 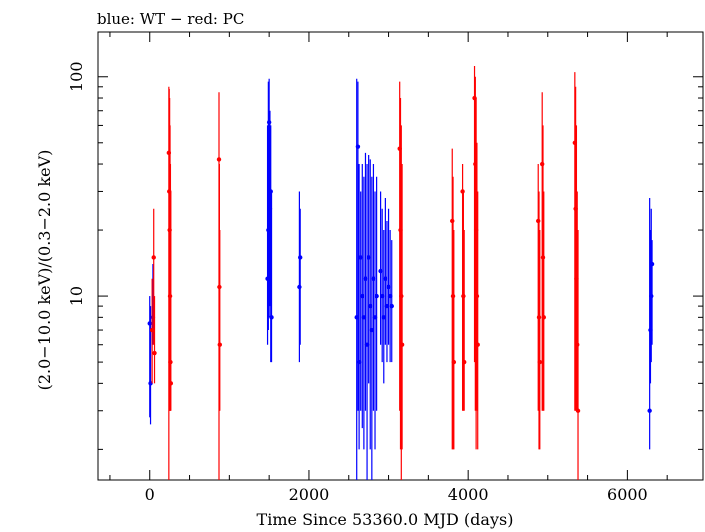 What do you see at coordinates (44, 270) in the screenshot?
I see `y-axis-label: (2.0−10.0 keV)/(0.3−2.0 keV)` at bounding box center [44, 270].